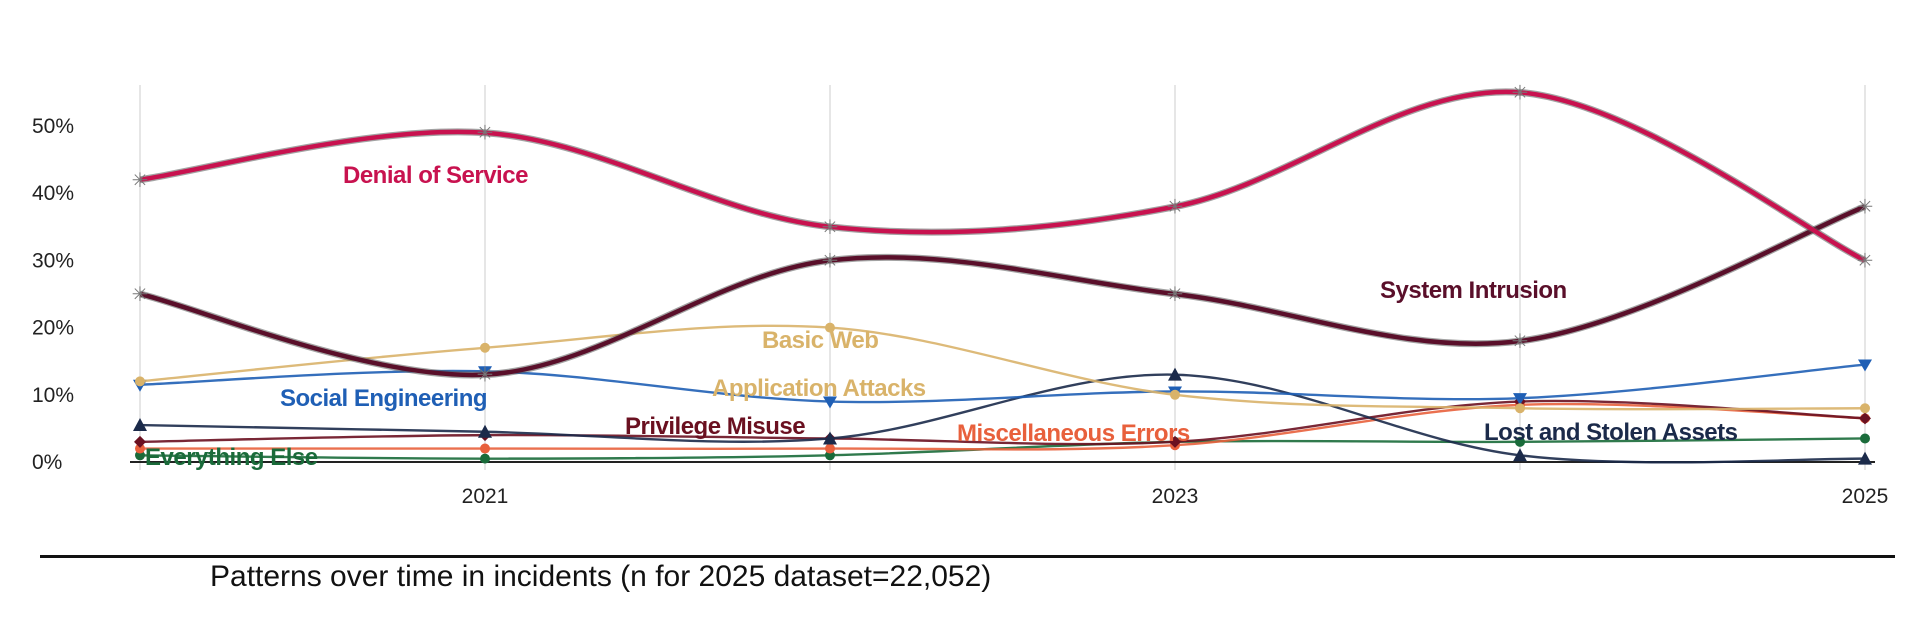  I want to click on series-label: Privilege Misuse, so click(715, 426).